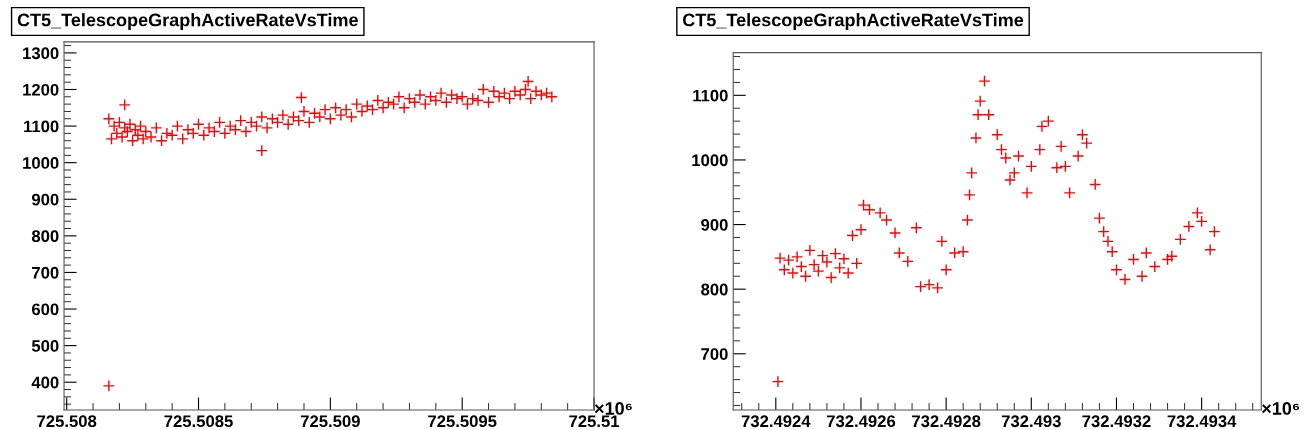 This screenshot has width=1307, height=430. Describe the element at coordinates (776, 421) in the screenshot. I see `x-tick-label: 732.4924` at that location.